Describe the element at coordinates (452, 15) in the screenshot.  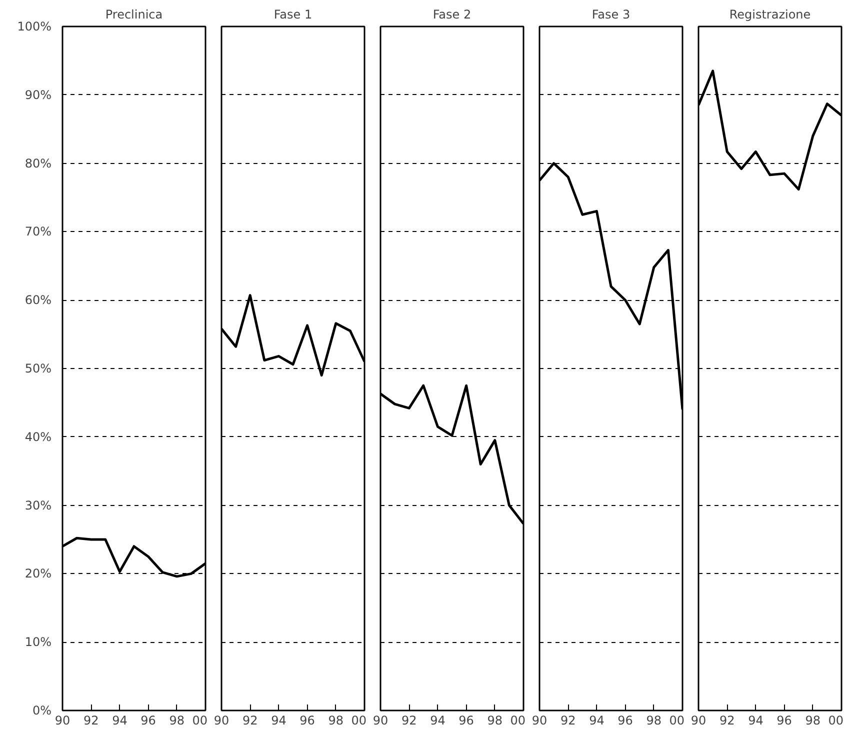
I see `chart-title: Fase 2` at that location.